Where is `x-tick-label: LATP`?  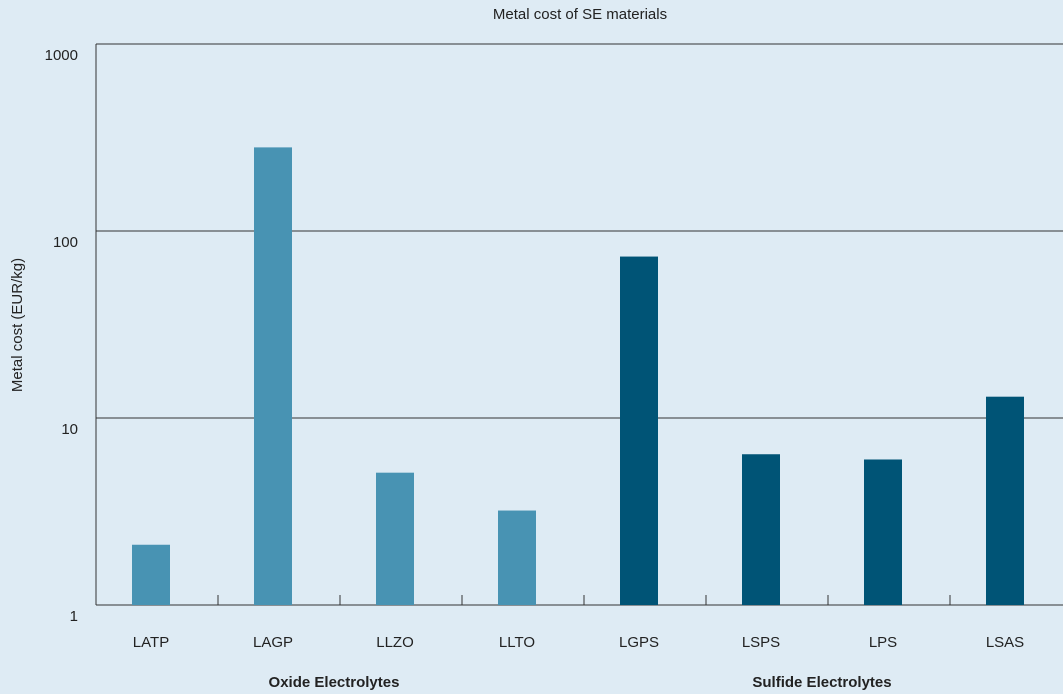
x-tick-label: LATP is located at coordinates (151, 642).